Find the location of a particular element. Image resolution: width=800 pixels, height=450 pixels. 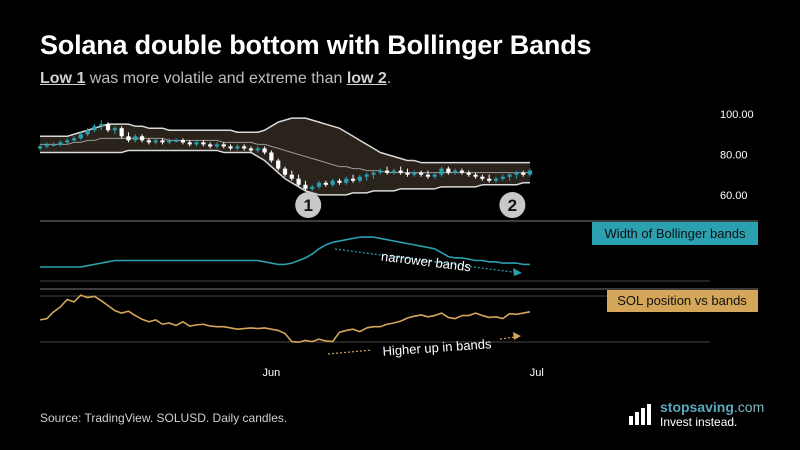

width-panel-label: Width of Bollinger bands is located at coordinates (675, 233).